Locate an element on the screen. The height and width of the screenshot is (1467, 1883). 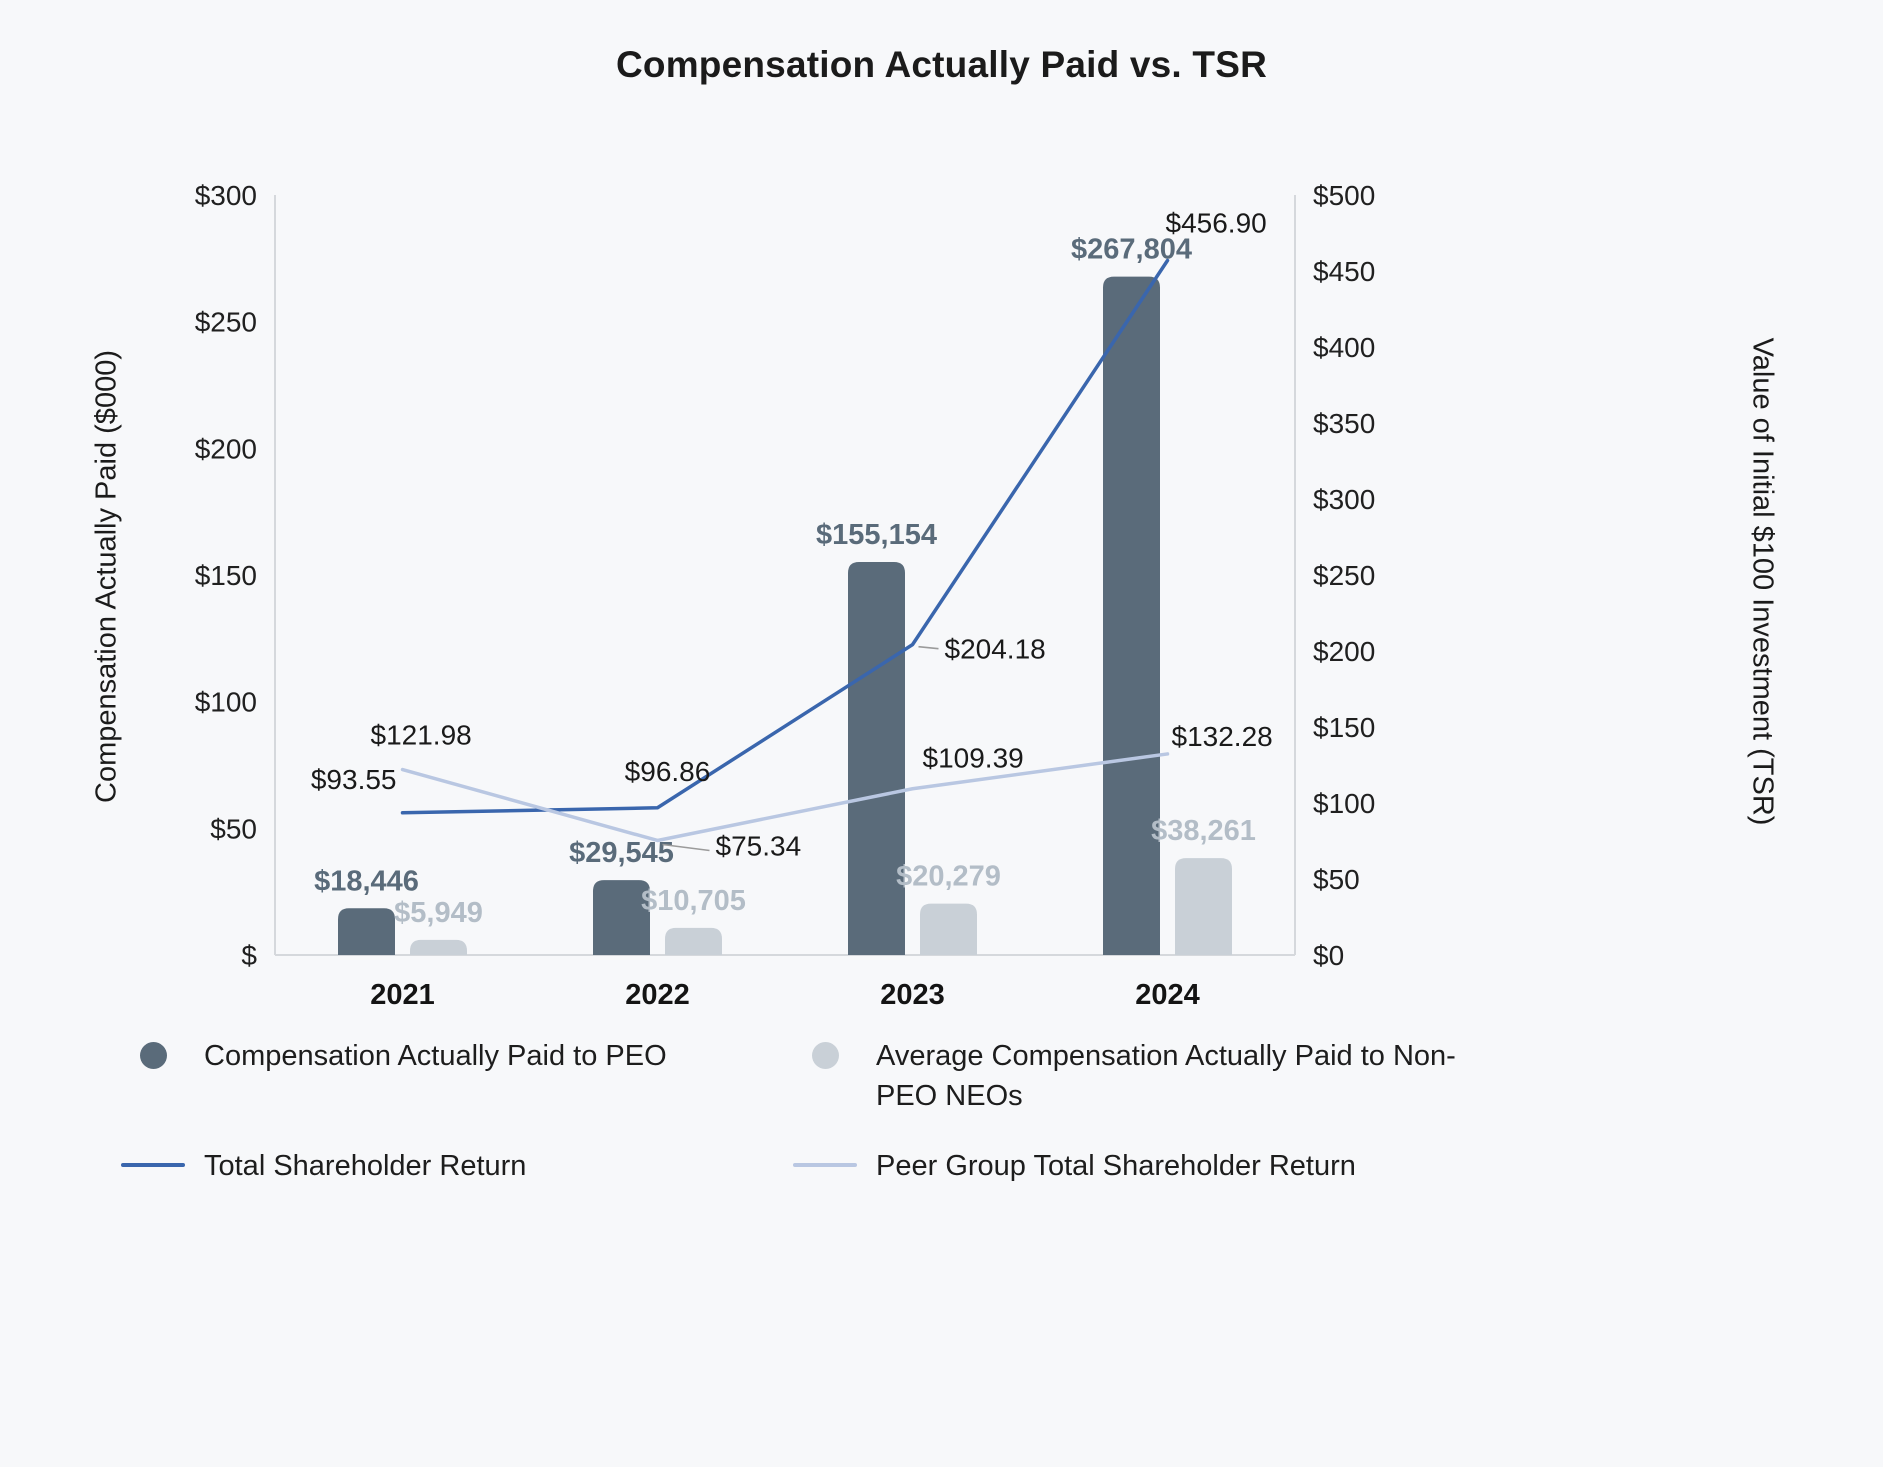
line-value-label: $96.86 is located at coordinates (668, 771).